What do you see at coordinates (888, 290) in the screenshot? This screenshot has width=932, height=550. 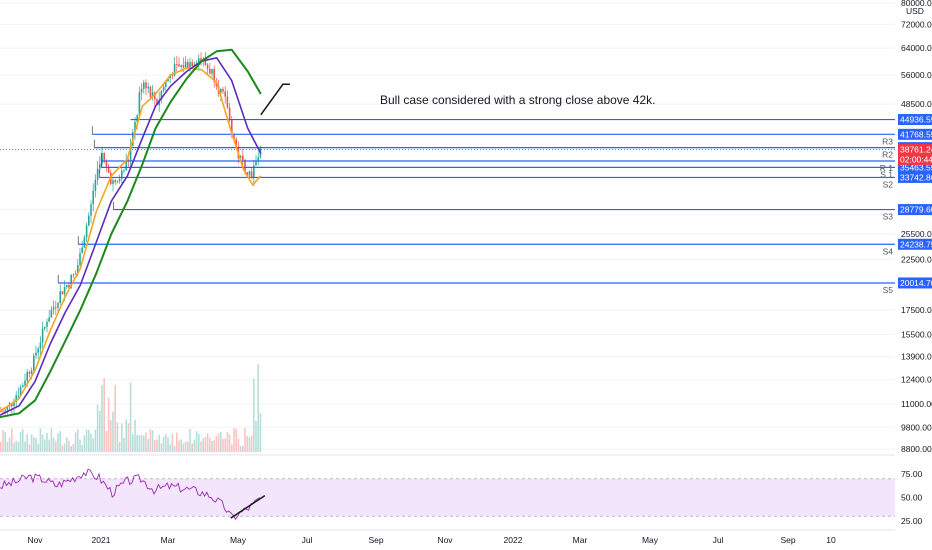 I see `level-label: S5` at bounding box center [888, 290].